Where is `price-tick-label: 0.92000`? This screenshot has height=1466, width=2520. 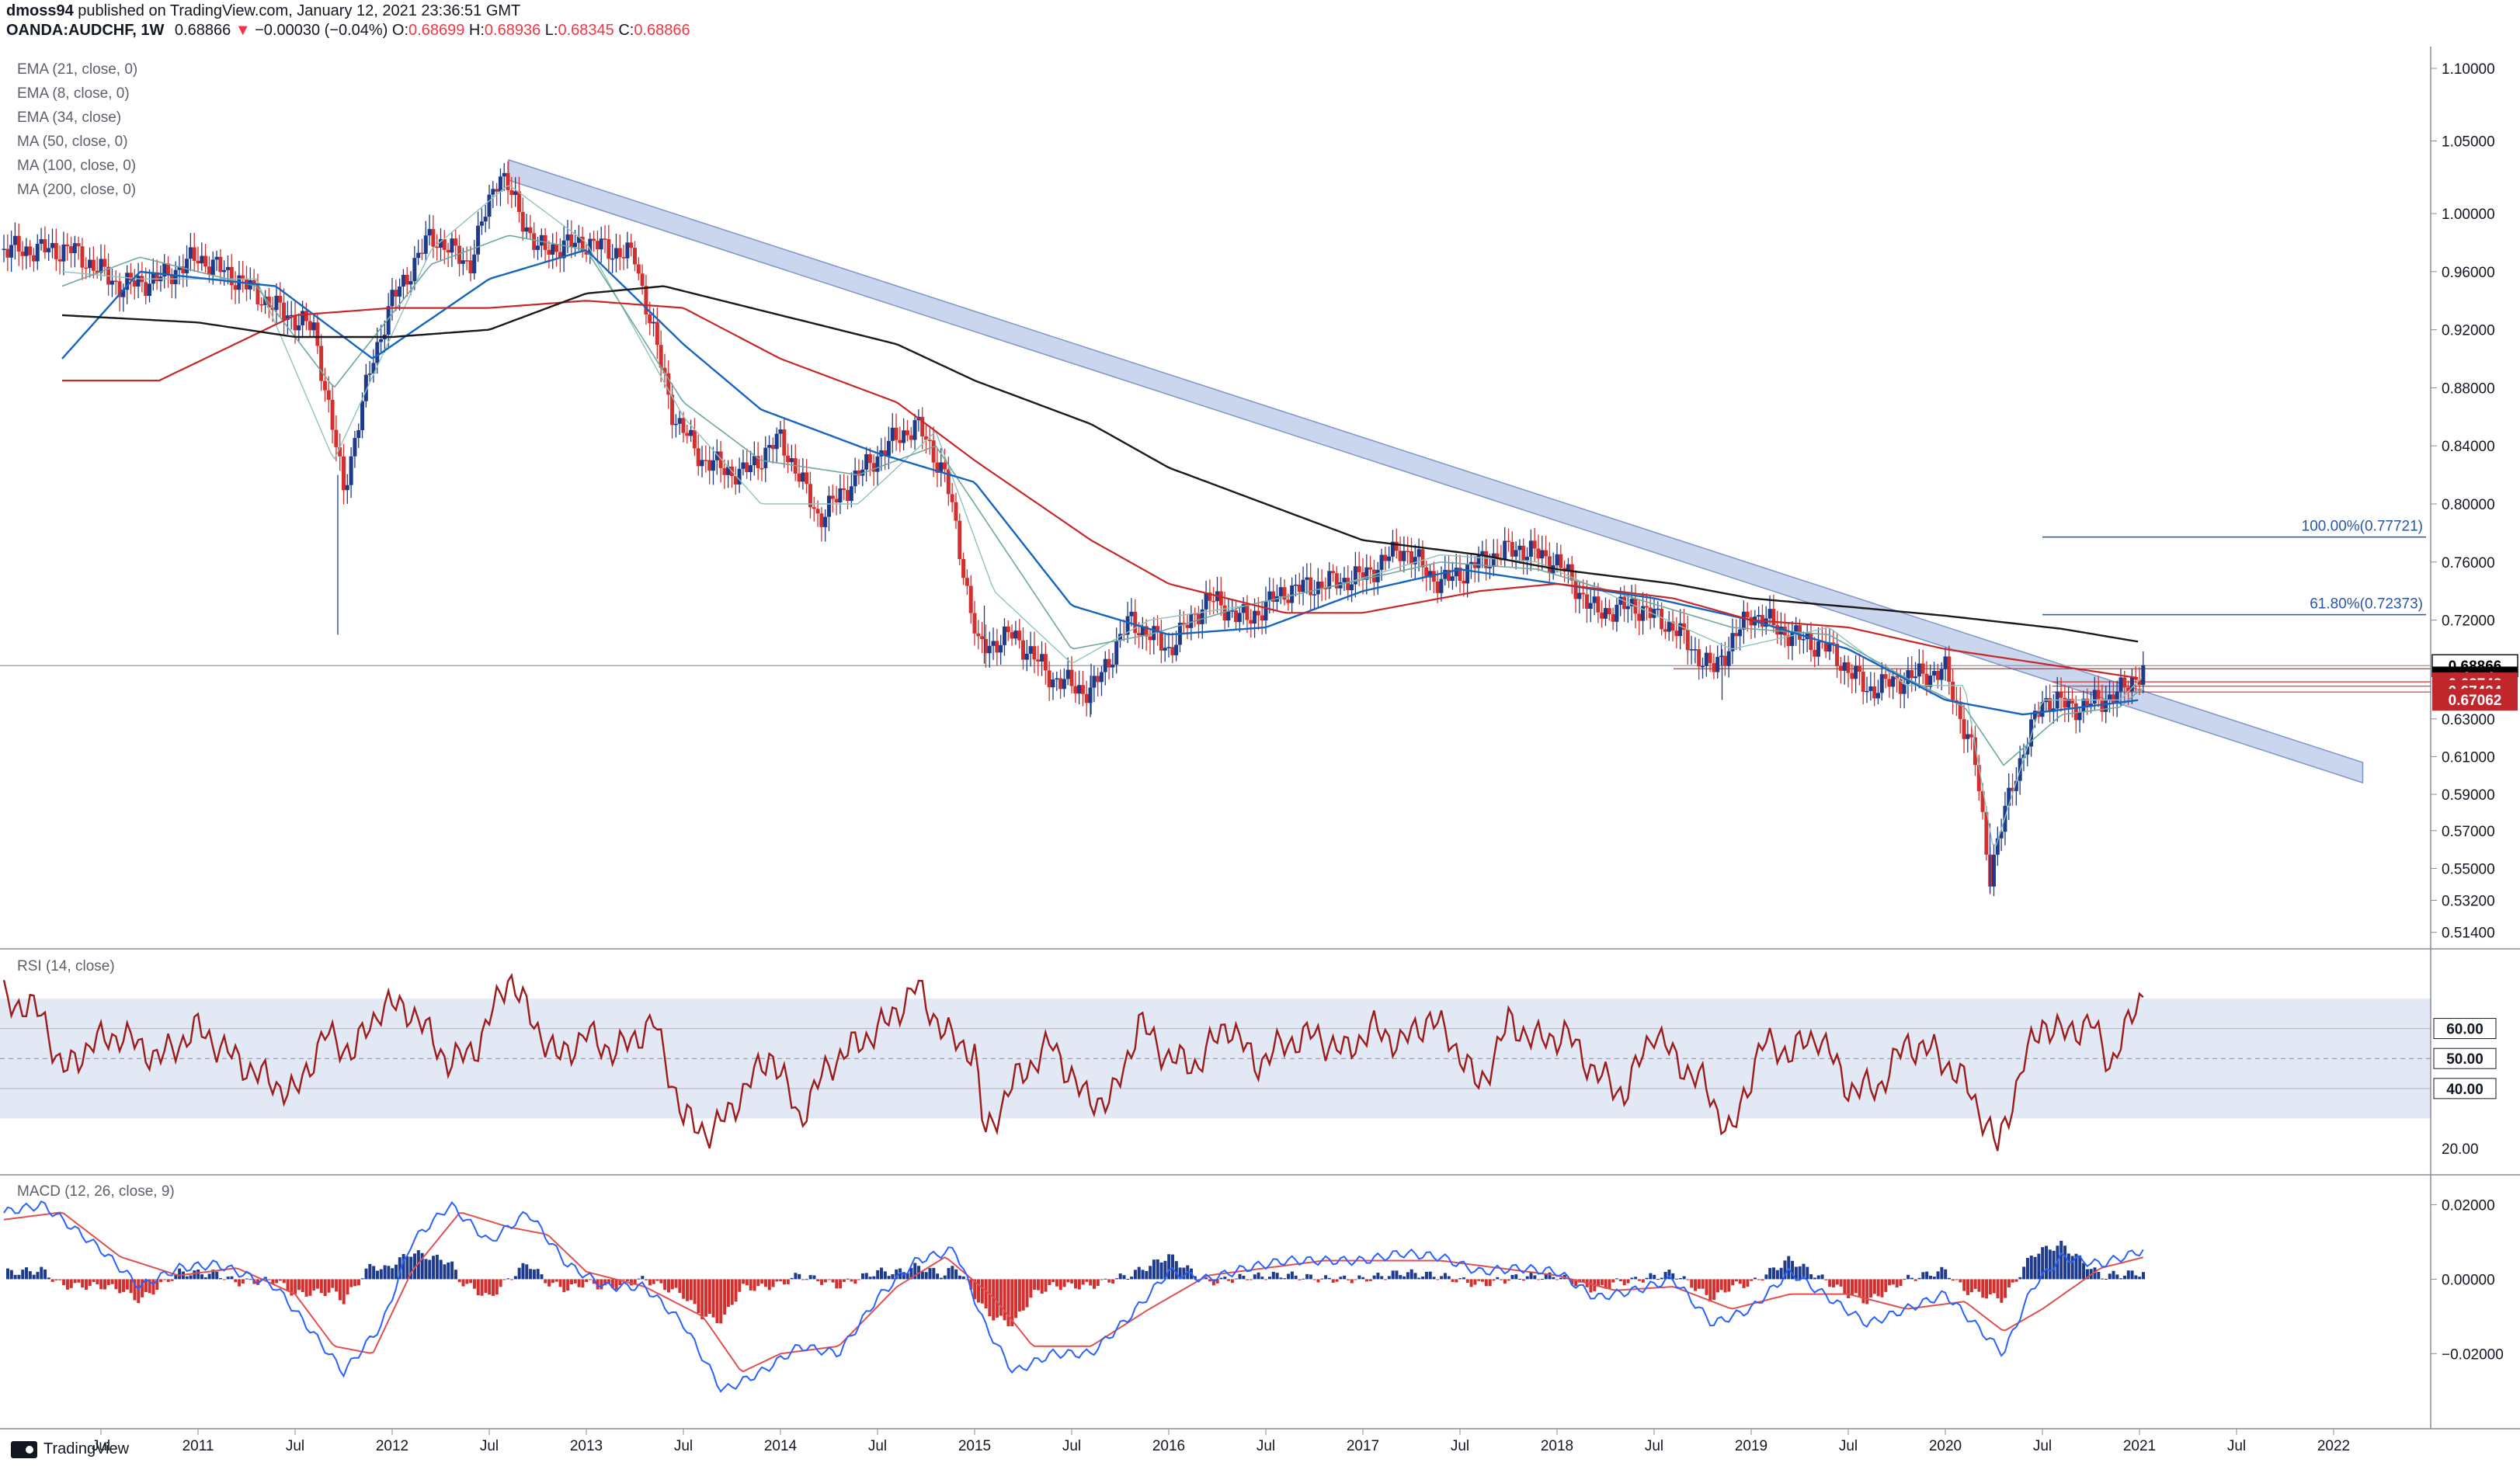 price-tick-label: 0.92000 is located at coordinates (2468, 331).